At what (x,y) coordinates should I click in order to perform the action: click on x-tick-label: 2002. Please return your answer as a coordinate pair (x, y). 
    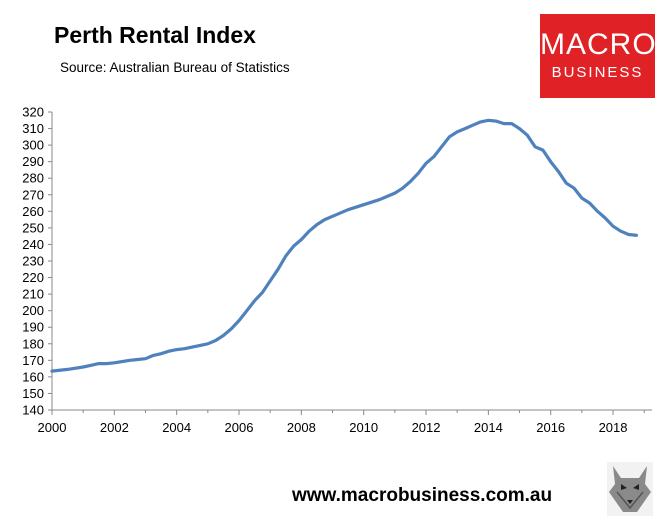
    Looking at the image, I should click on (114, 427).